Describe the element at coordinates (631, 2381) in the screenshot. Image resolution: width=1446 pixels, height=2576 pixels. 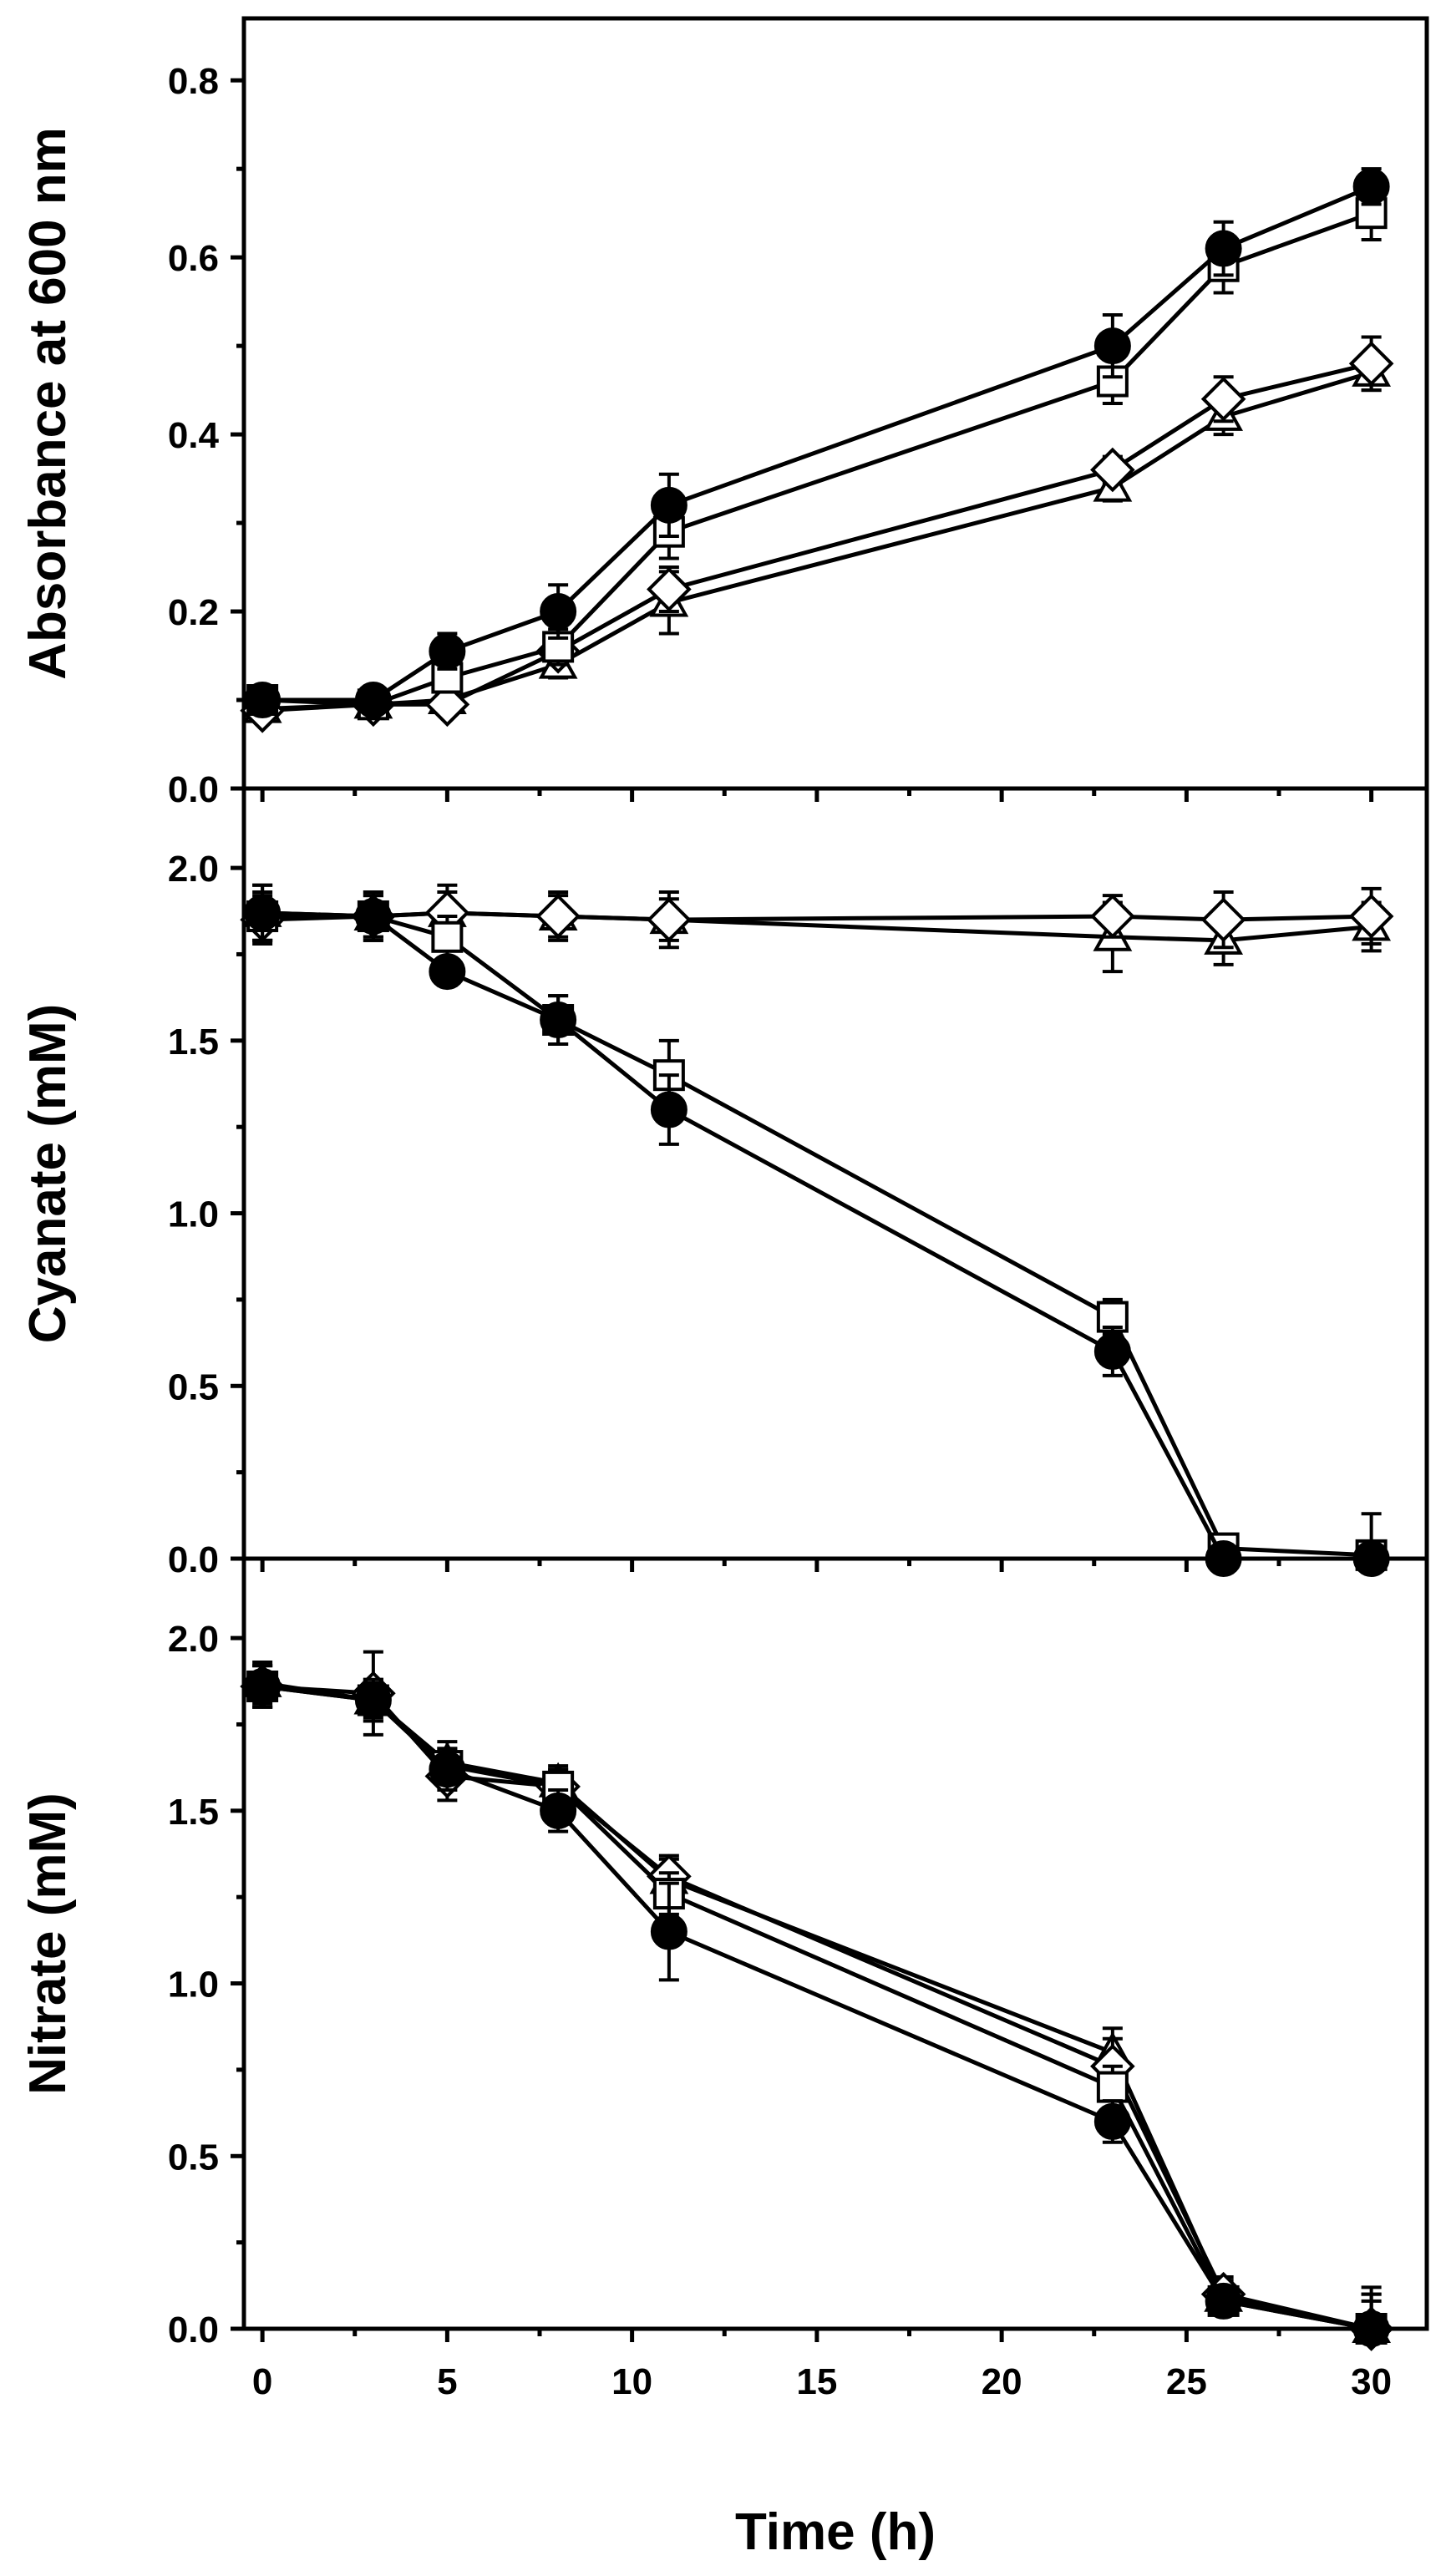
I see `x-tick-label: 10` at that location.